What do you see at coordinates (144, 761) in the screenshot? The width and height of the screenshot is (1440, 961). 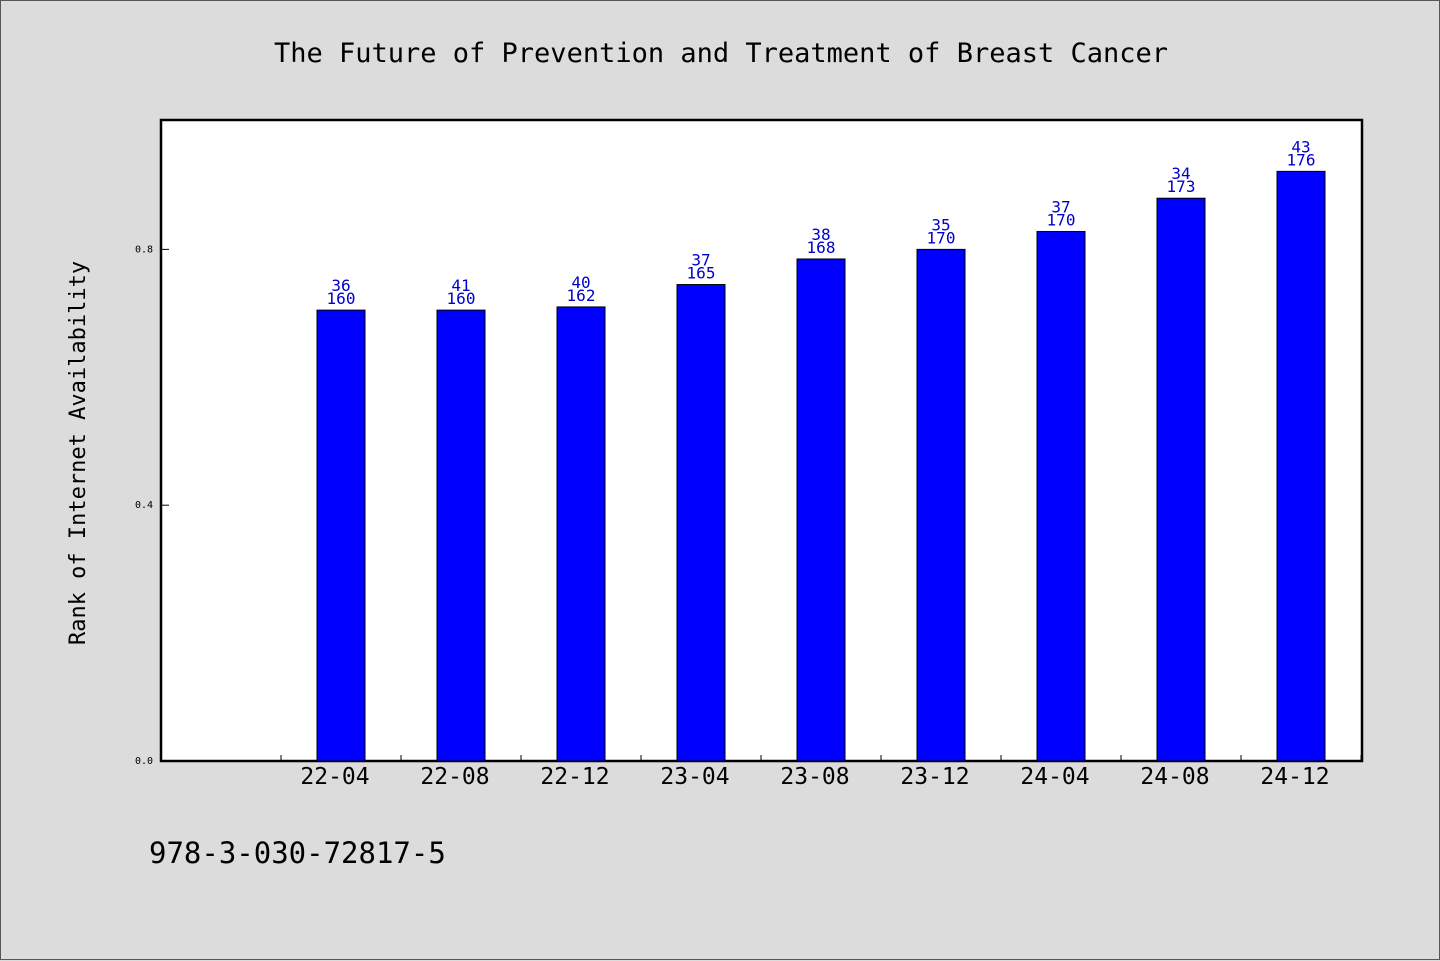 I see `y-tick-label: 0.0` at bounding box center [144, 761].